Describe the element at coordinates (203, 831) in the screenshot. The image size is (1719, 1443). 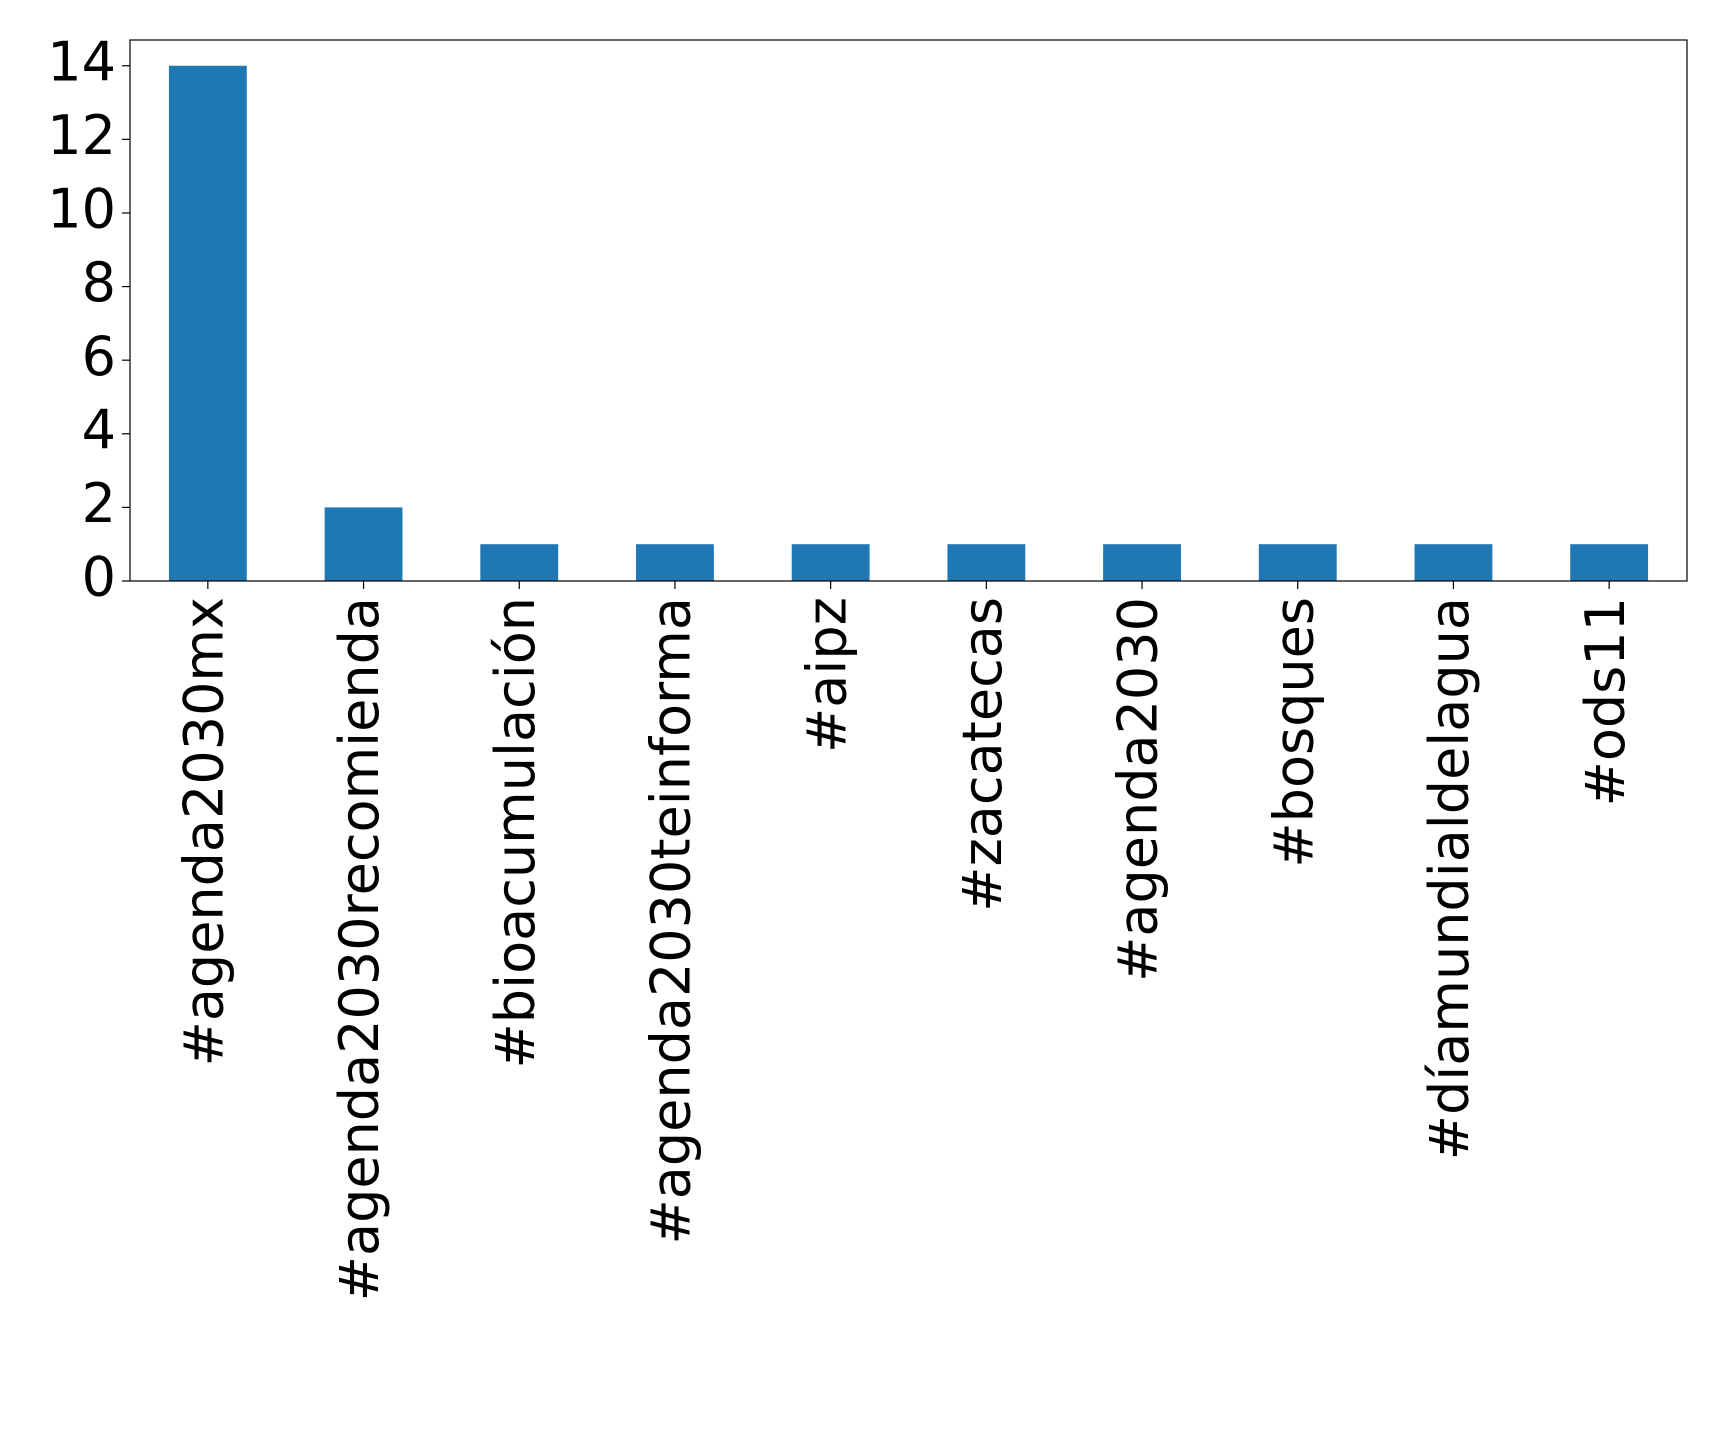
I see `x-tick-label: #agenda2030mx` at that location.